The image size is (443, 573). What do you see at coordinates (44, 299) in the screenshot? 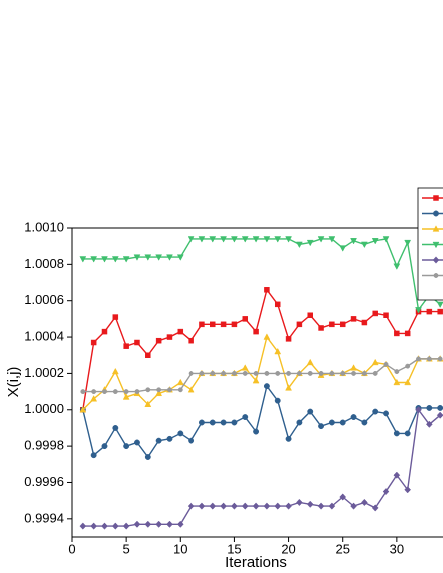
I see `y-tick-label: 1.0006` at bounding box center [44, 299].